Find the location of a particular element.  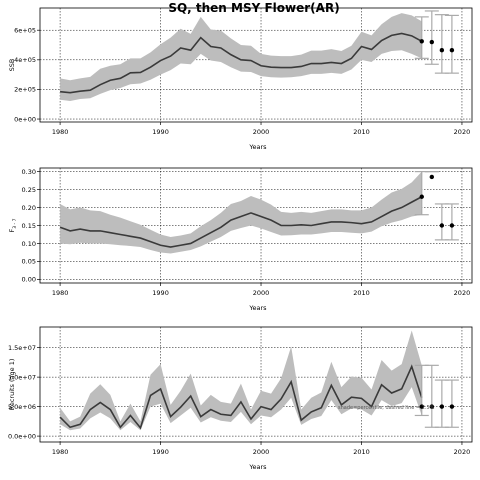

y-axis-label-subscript: 3 - 7 is located at coordinates (15, 223).